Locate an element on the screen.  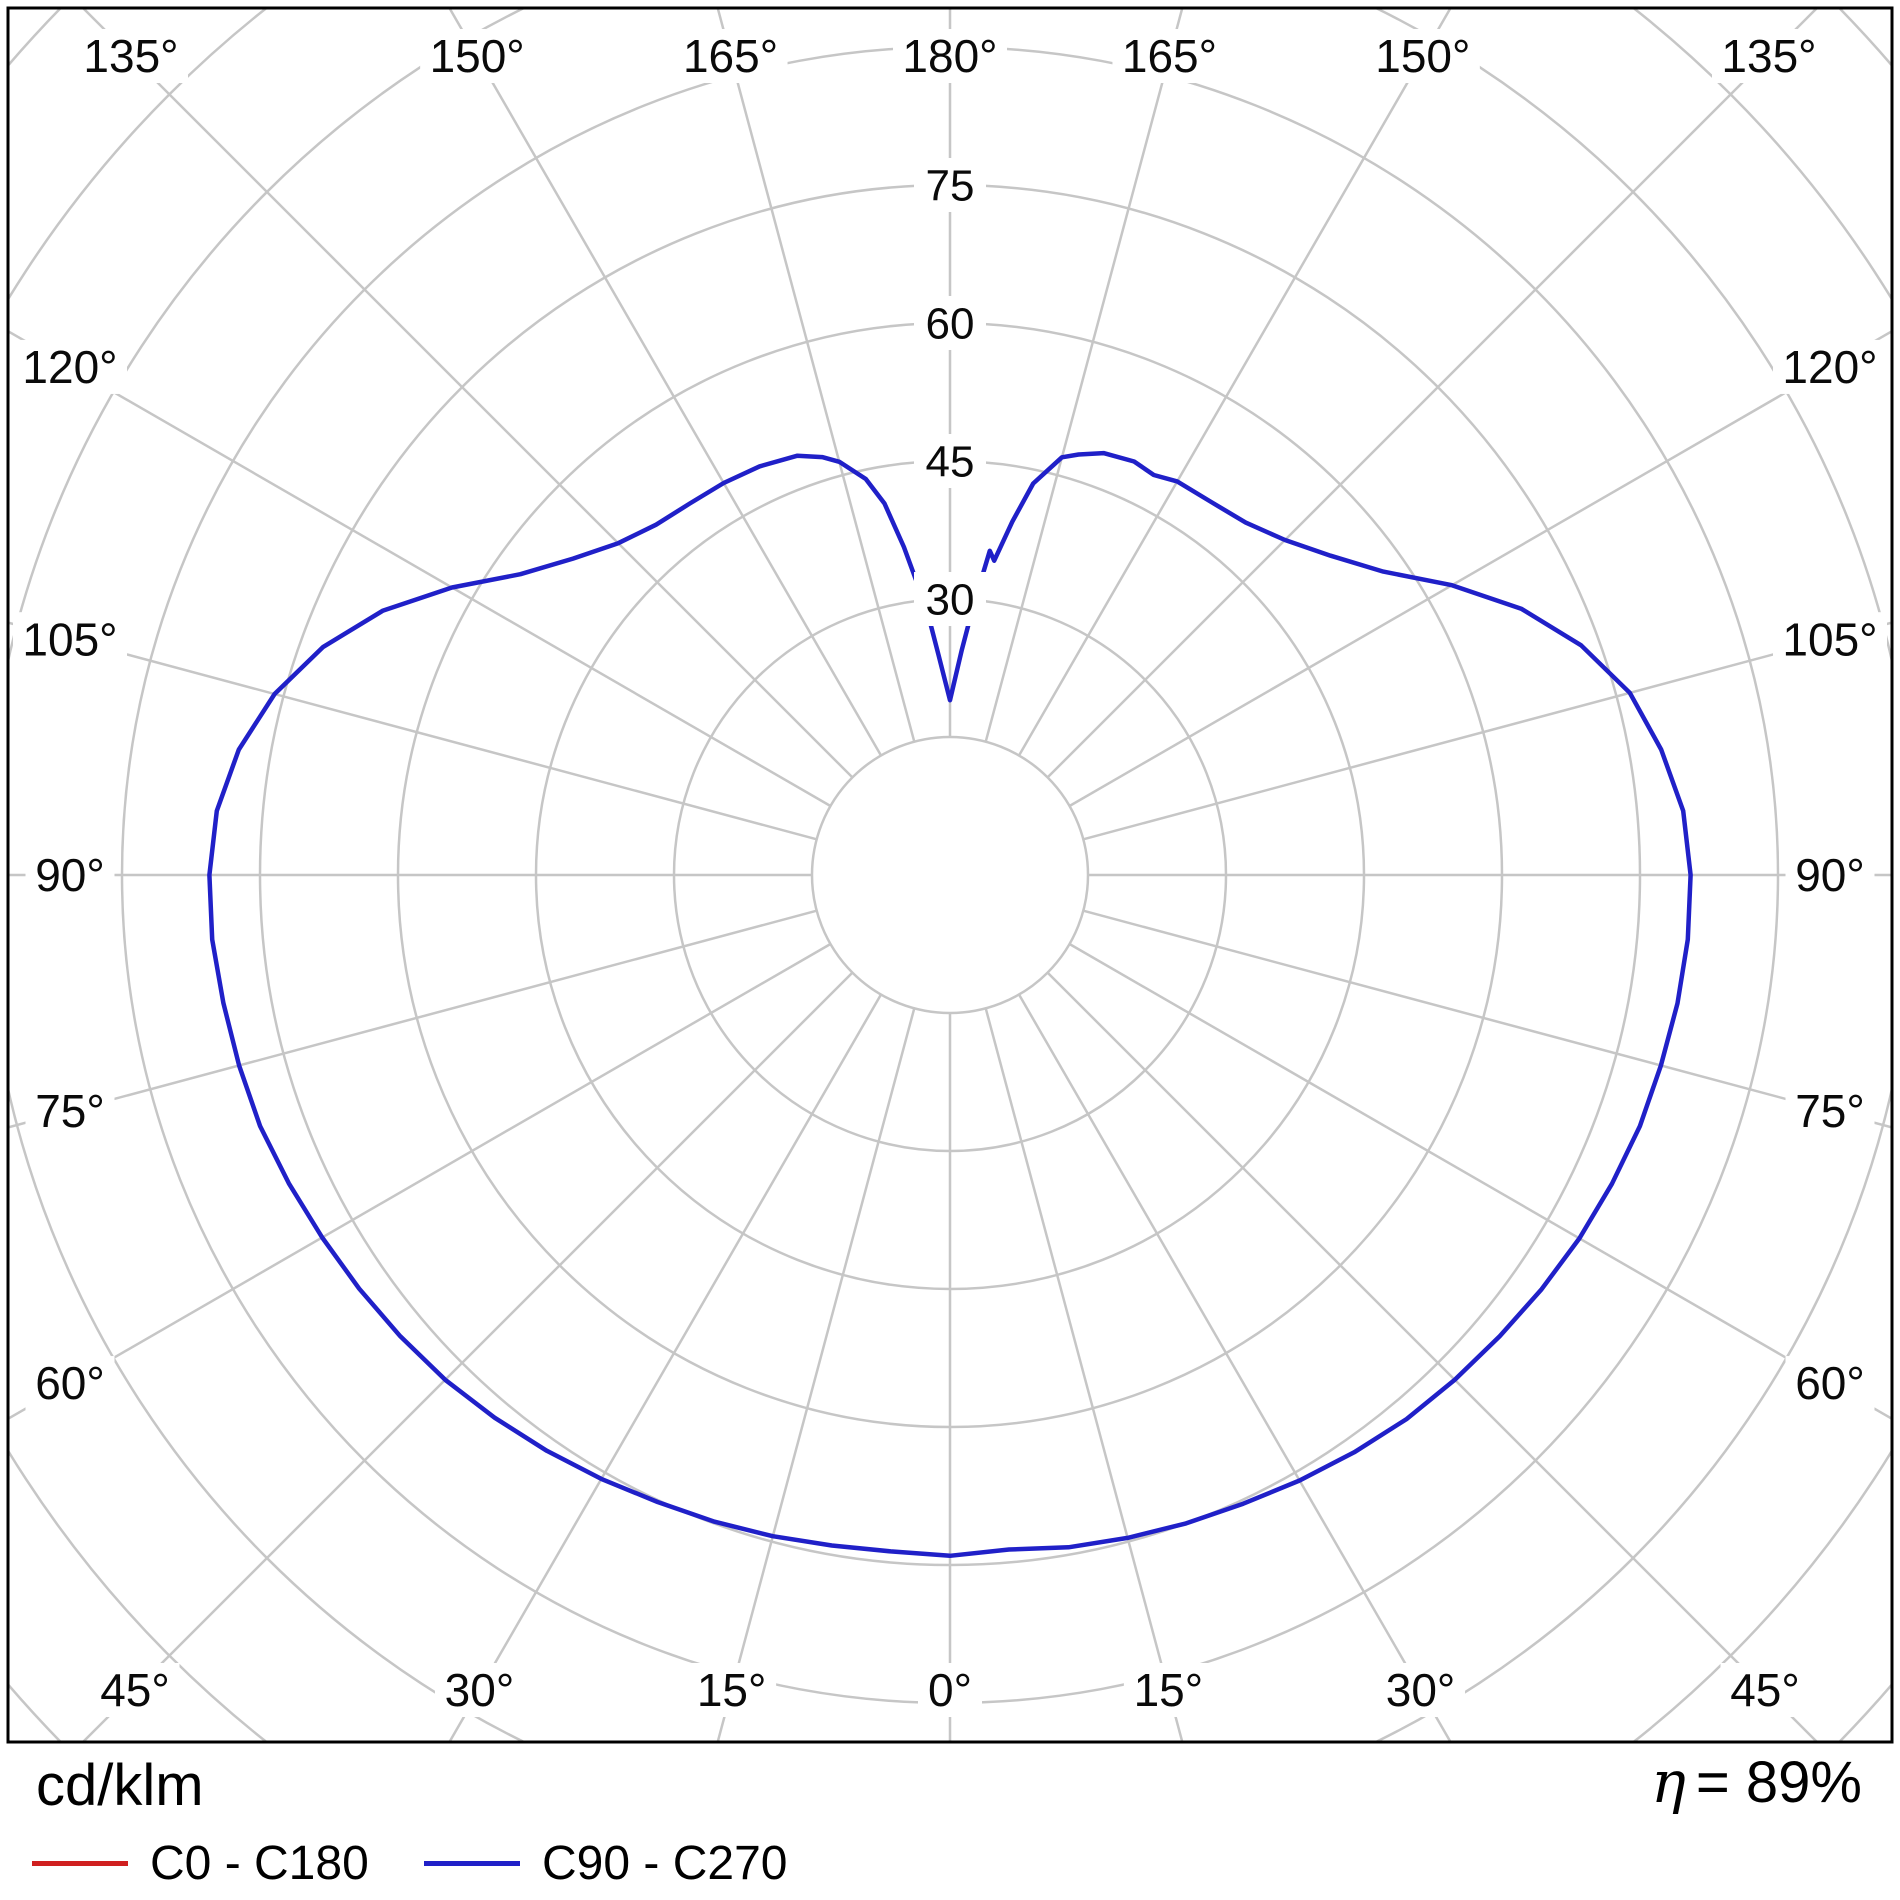
angle-axis-label: 0° is located at coordinates (950, 1690).